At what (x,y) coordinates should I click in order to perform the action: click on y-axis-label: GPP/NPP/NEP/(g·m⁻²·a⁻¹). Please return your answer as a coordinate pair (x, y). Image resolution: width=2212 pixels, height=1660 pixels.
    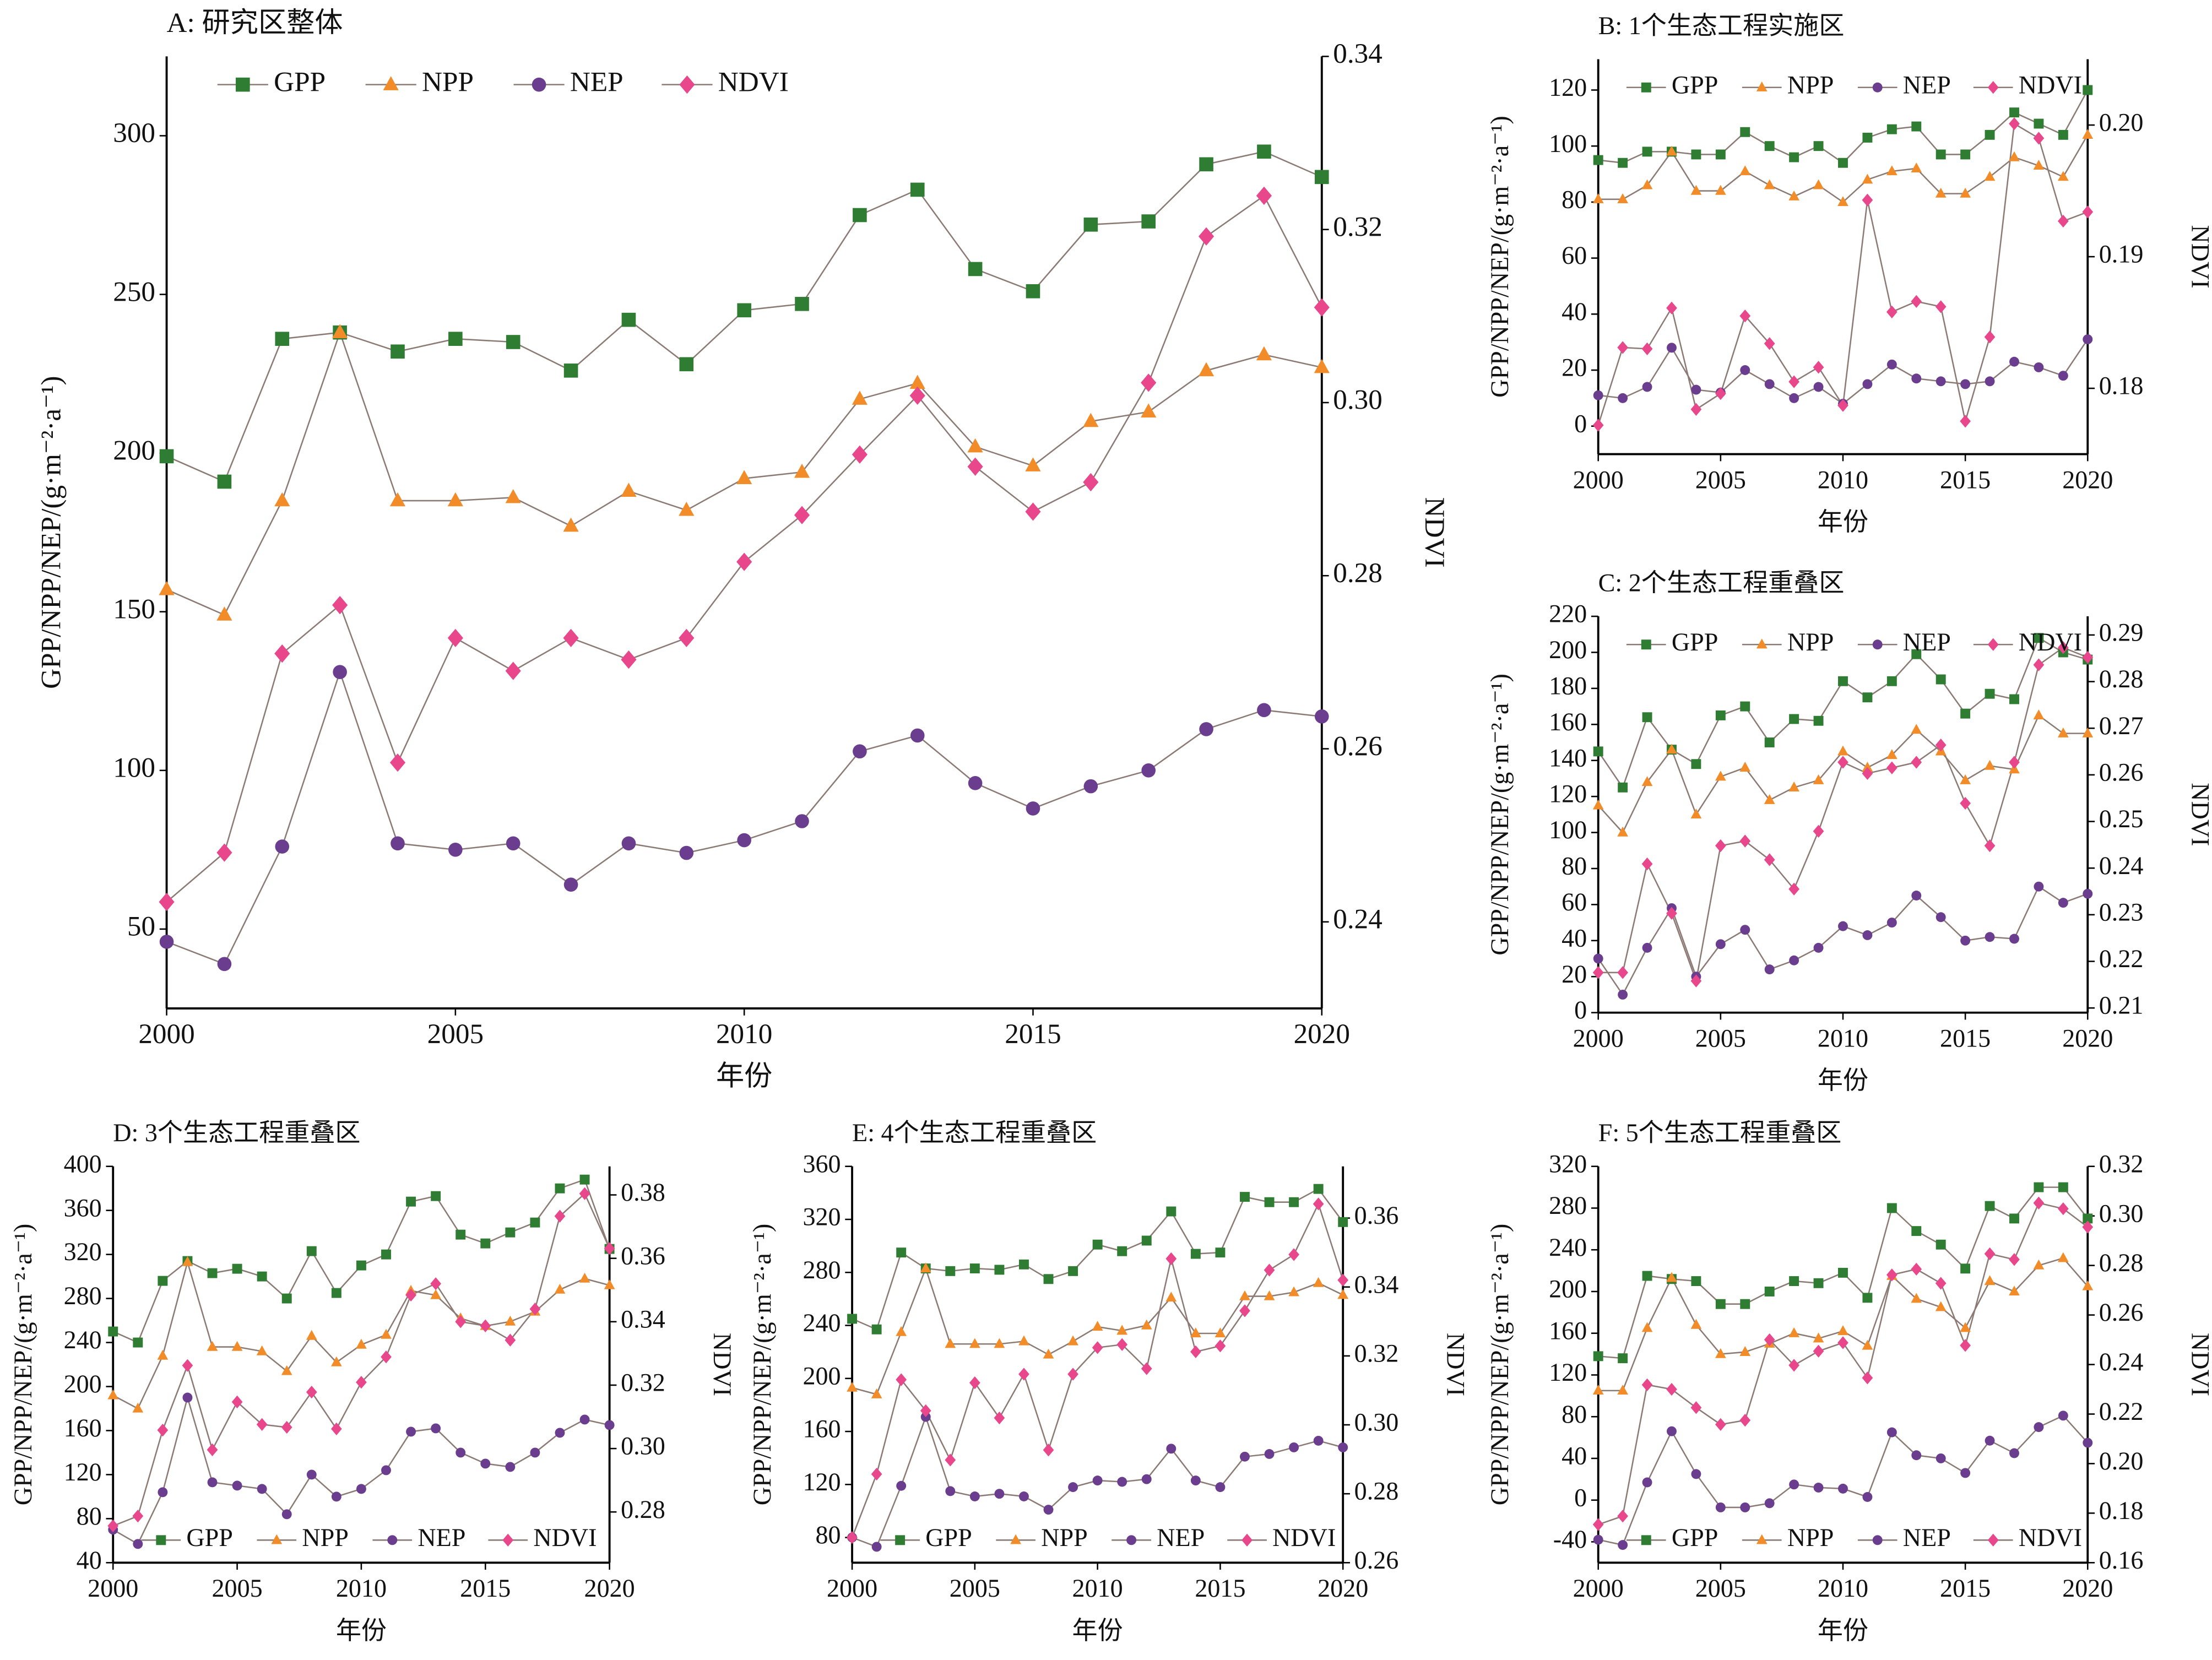
    Looking at the image, I should click on (51, 532).